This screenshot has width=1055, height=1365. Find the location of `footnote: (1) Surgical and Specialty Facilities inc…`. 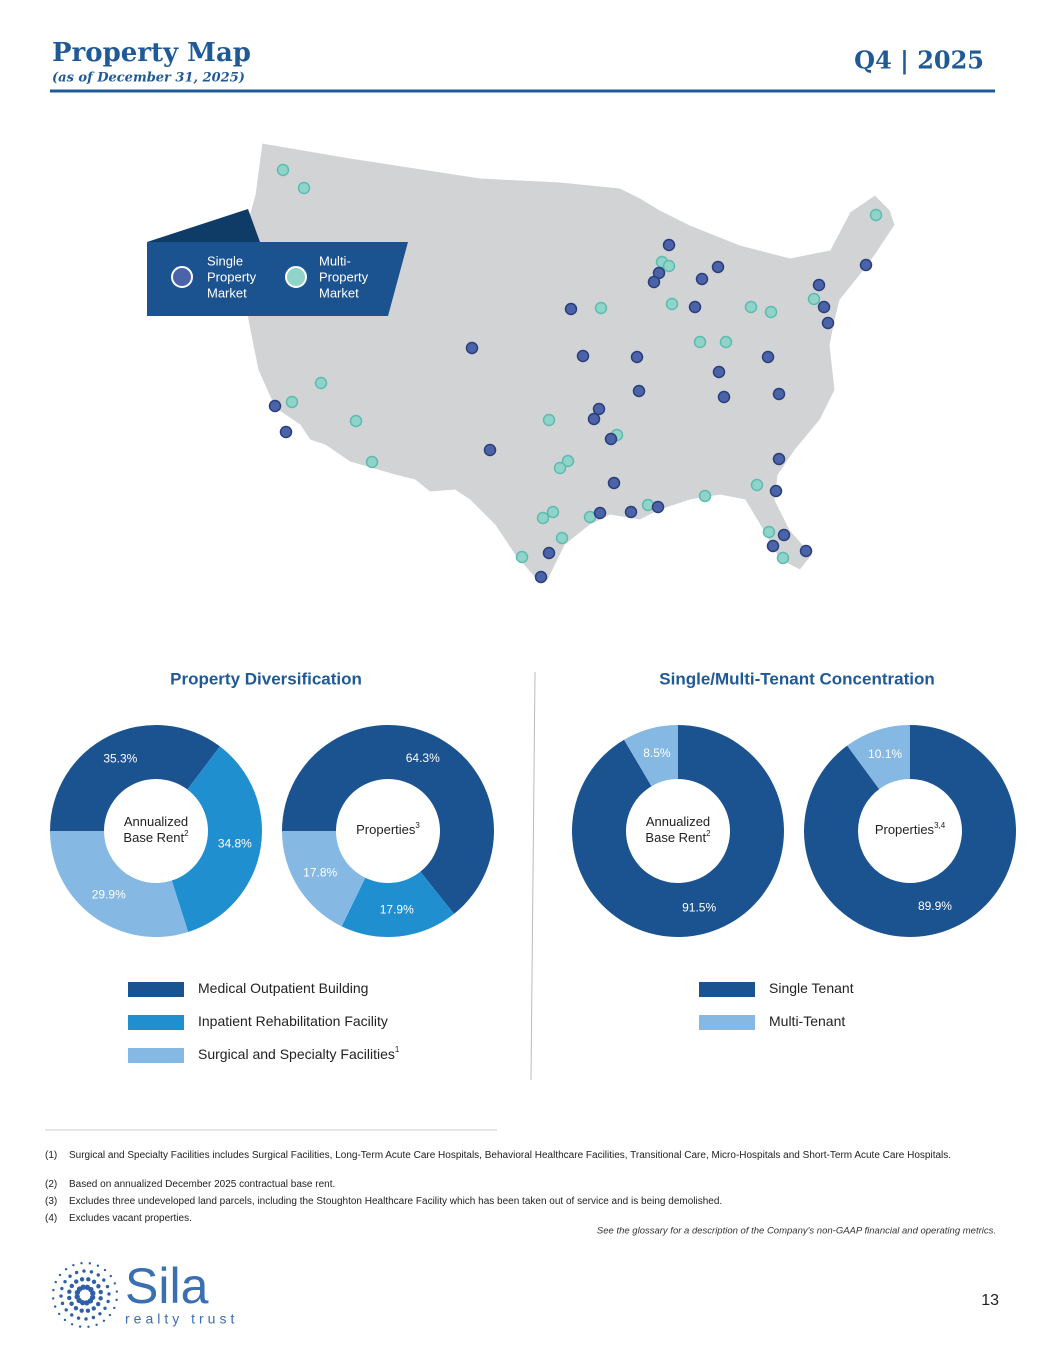

footnote: (1) Surgical and Specialty Facilities inc… is located at coordinates (510, 1156).